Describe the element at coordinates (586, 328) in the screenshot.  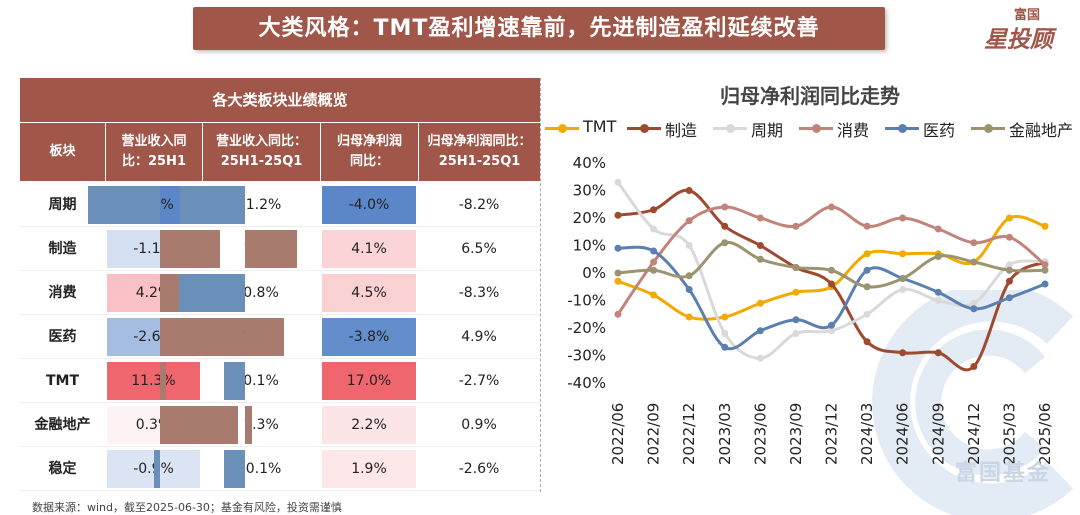
I see `y-tick-label: -20%` at that location.